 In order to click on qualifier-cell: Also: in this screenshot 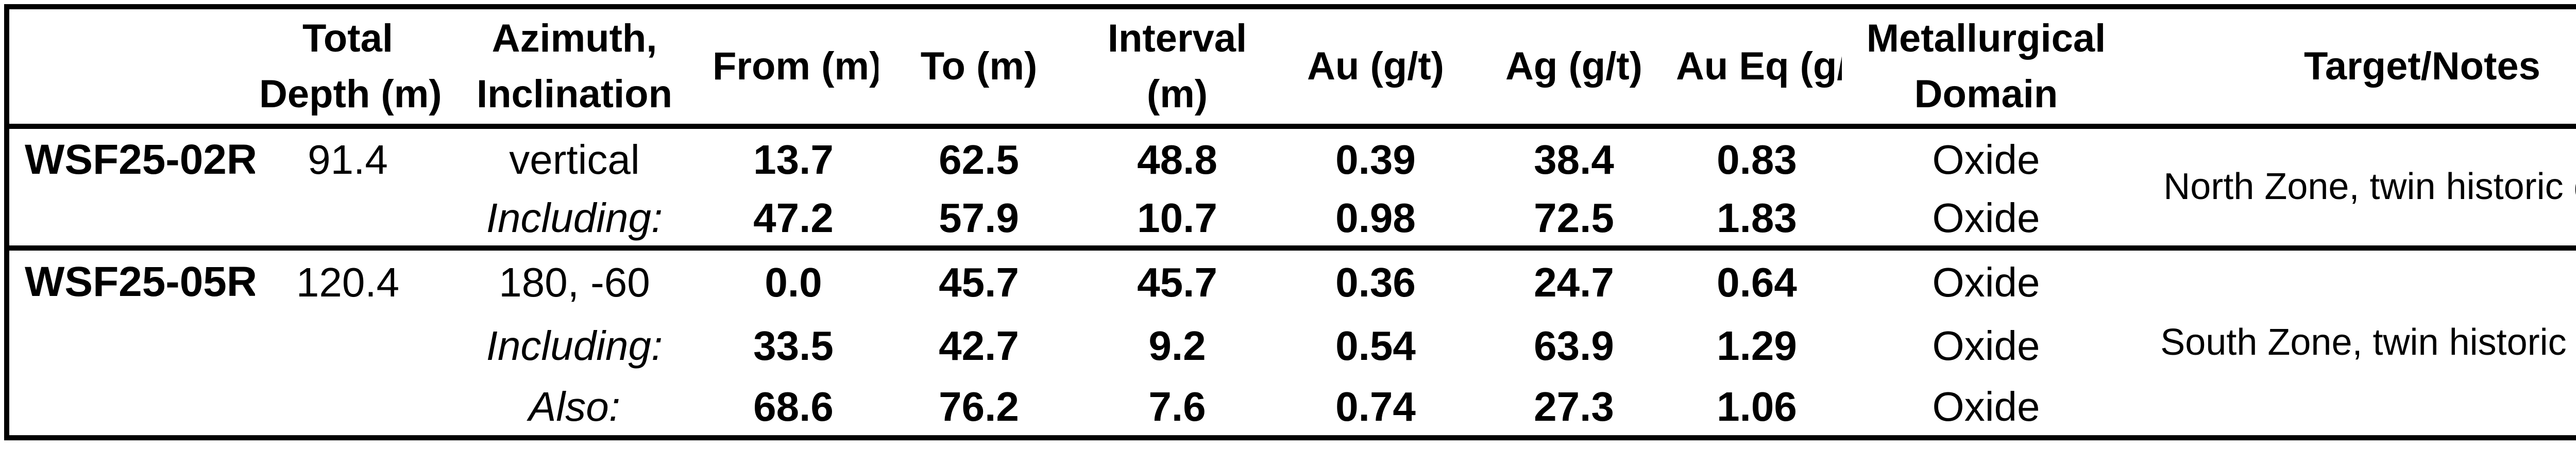, I will do `click(574, 406)`.